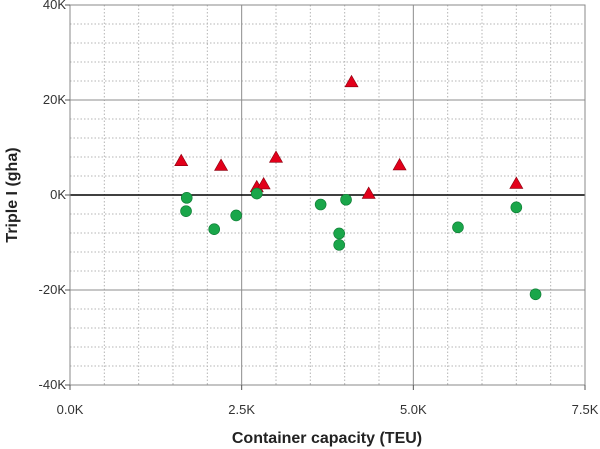  What do you see at coordinates (53, 384) in the screenshot?
I see `y-tick-label: -40K` at bounding box center [53, 384].